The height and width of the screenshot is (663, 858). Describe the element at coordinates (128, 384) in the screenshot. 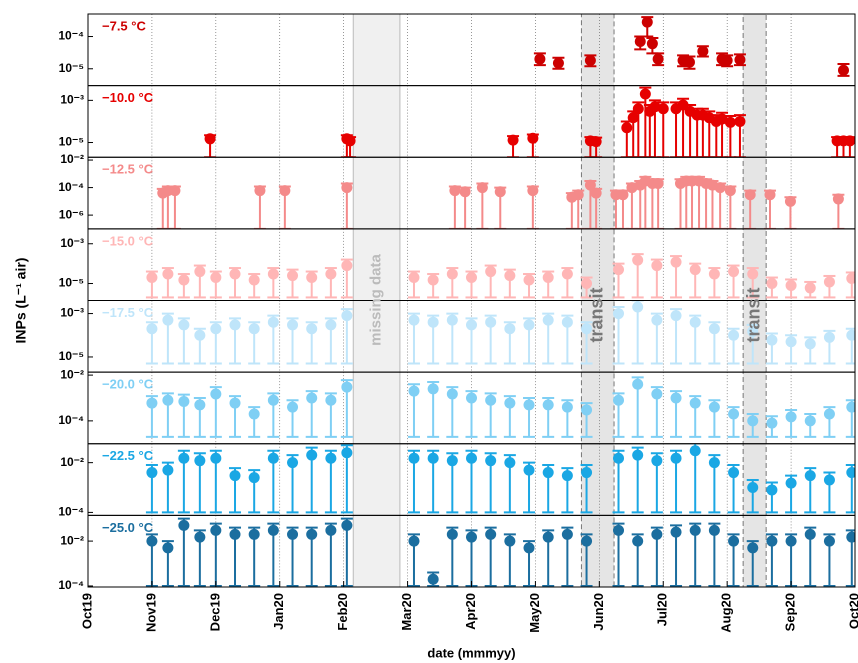

I see `series-label: −20.0 °C` at that location.